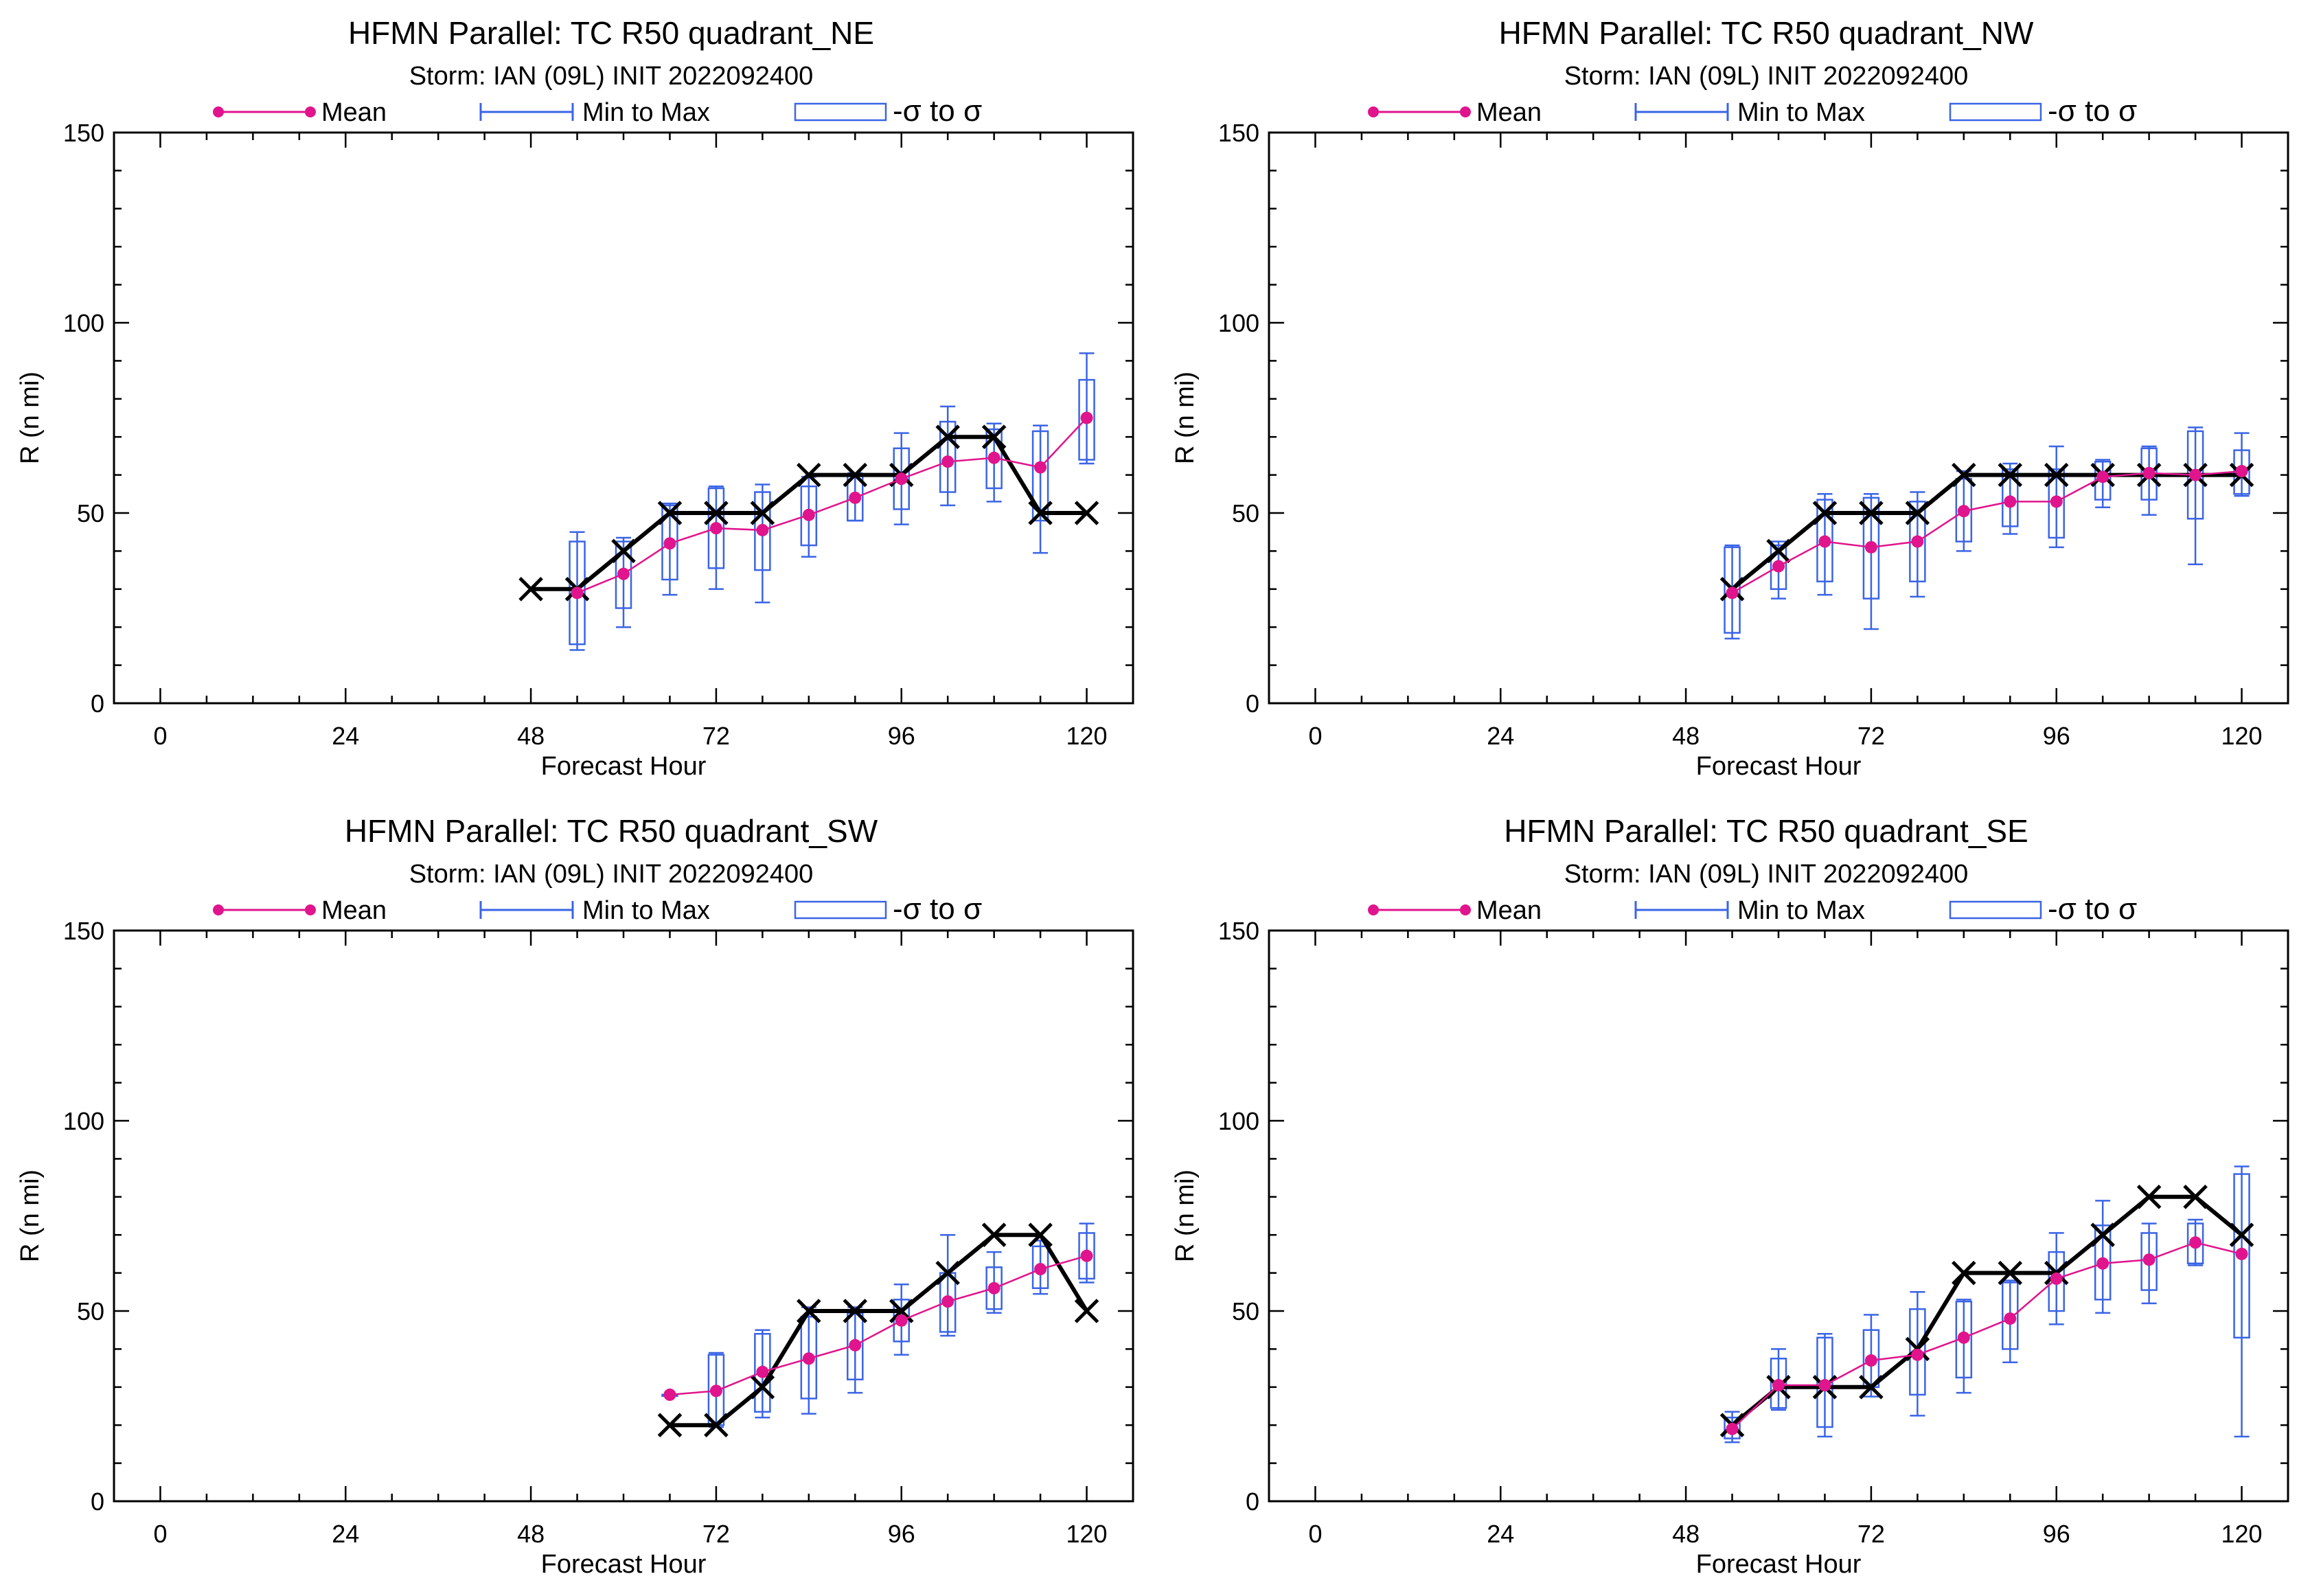 The height and width of the screenshot is (1596, 2310). What do you see at coordinates (611, 33) in the screenshot?
I see `chart-title: HFMN Parallel: TC R50 quadrant_NE` at bounding box center [611, 33].